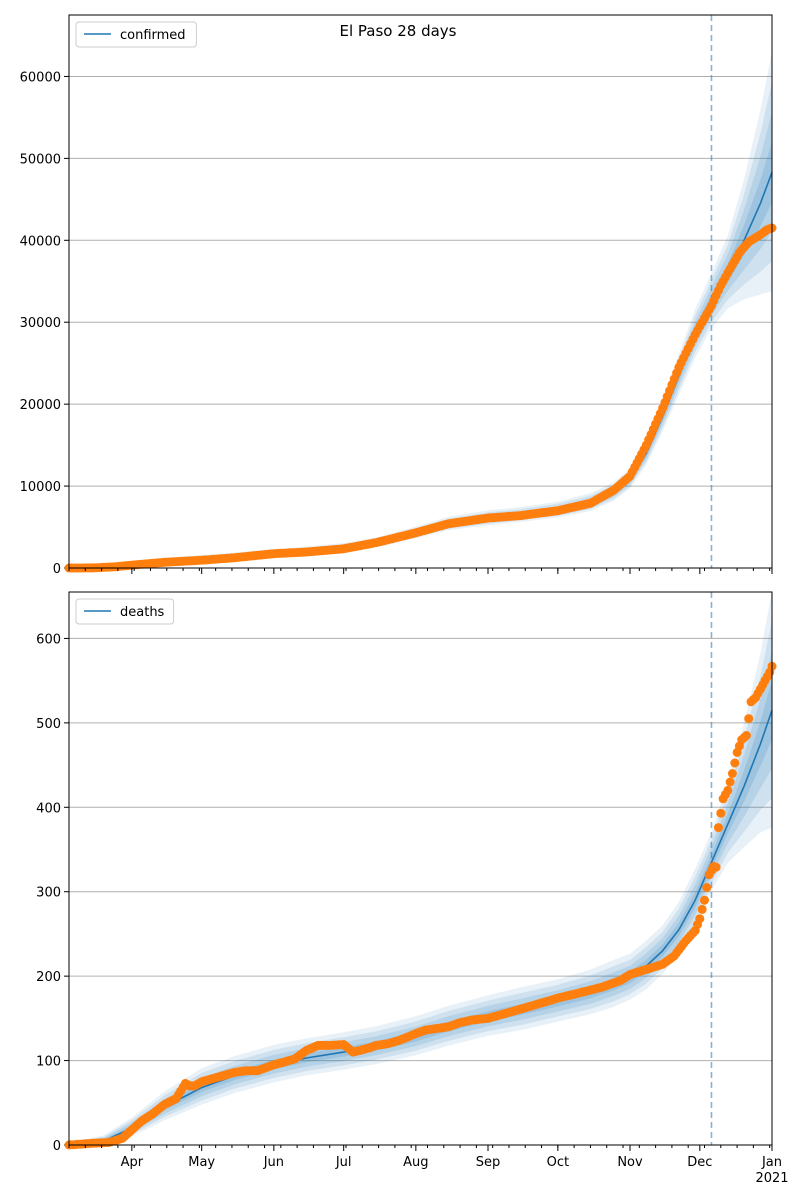 The height and width of the screenshot is (1200, 800). Describe the element at coordinates (558, 1162) in the screenshot. I see `x-tick-label: Oct` at that location.